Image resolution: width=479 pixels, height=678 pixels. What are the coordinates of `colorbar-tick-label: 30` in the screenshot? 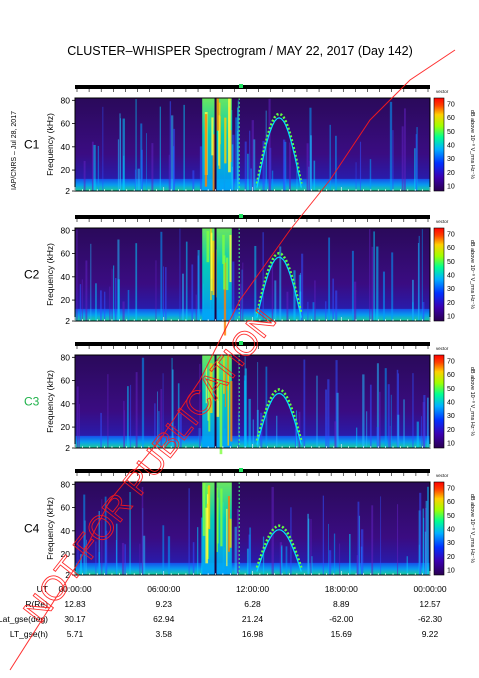 It's located at (451, 543).